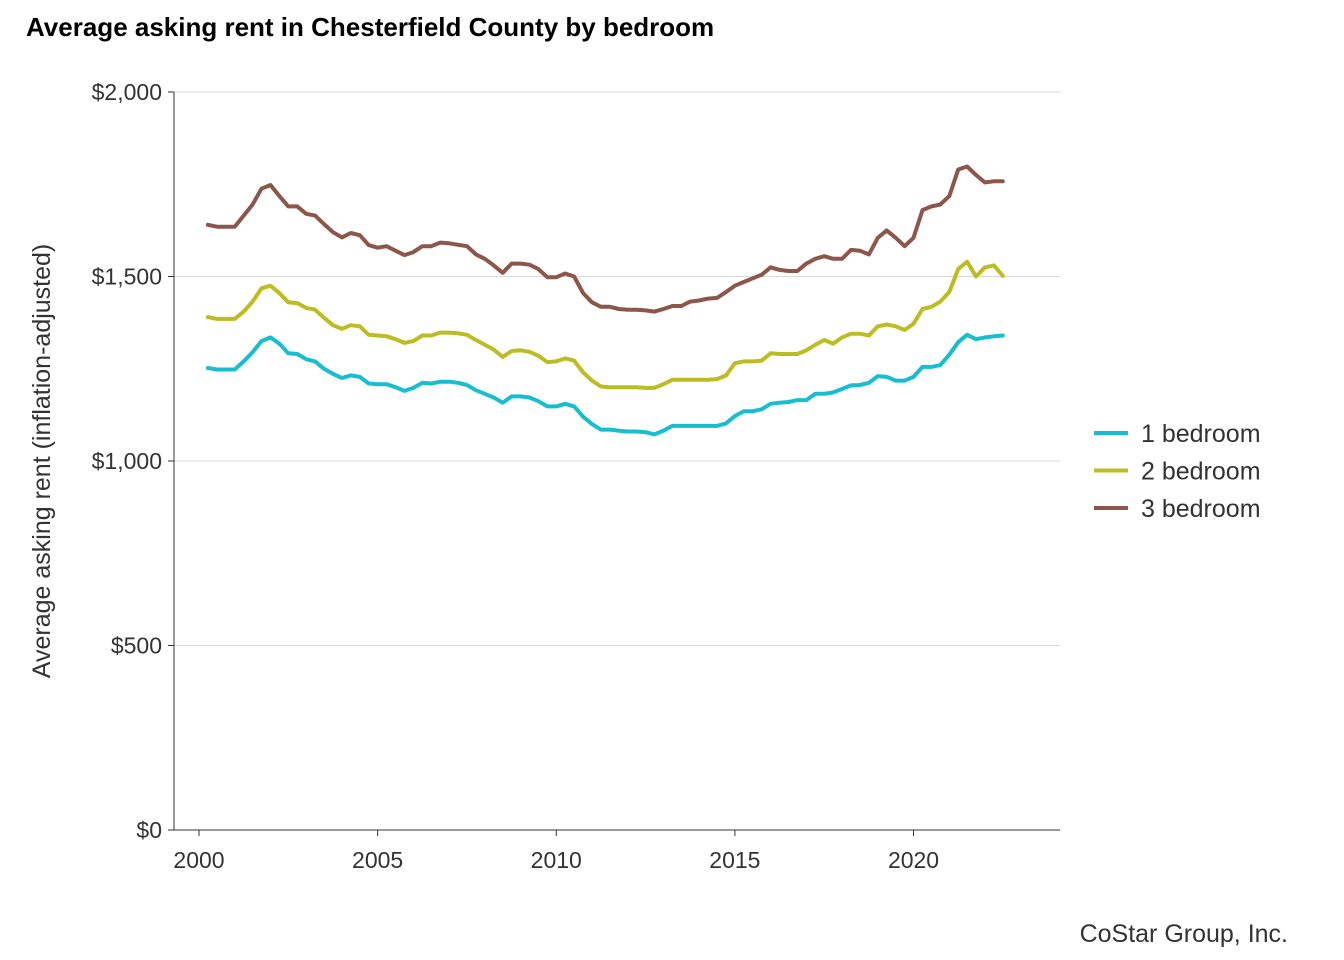 This screenshot has width=1344, height=960. I want to click on y-tick-label: $2,000, so click(127, 92).